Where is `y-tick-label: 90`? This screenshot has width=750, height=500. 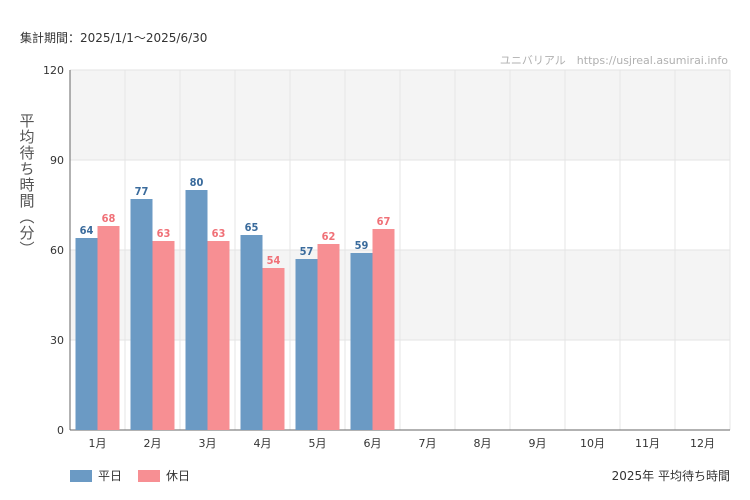 y-tick-label: 90 is located at coordinates (57, 160).